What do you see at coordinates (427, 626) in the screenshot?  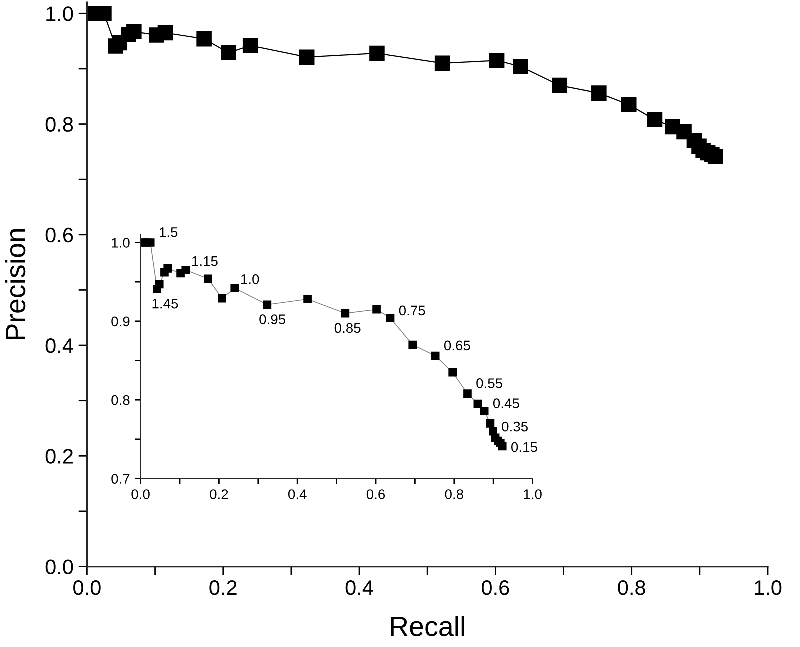 I see `x-axis-title: Recall` at bounding box center [427, 626].